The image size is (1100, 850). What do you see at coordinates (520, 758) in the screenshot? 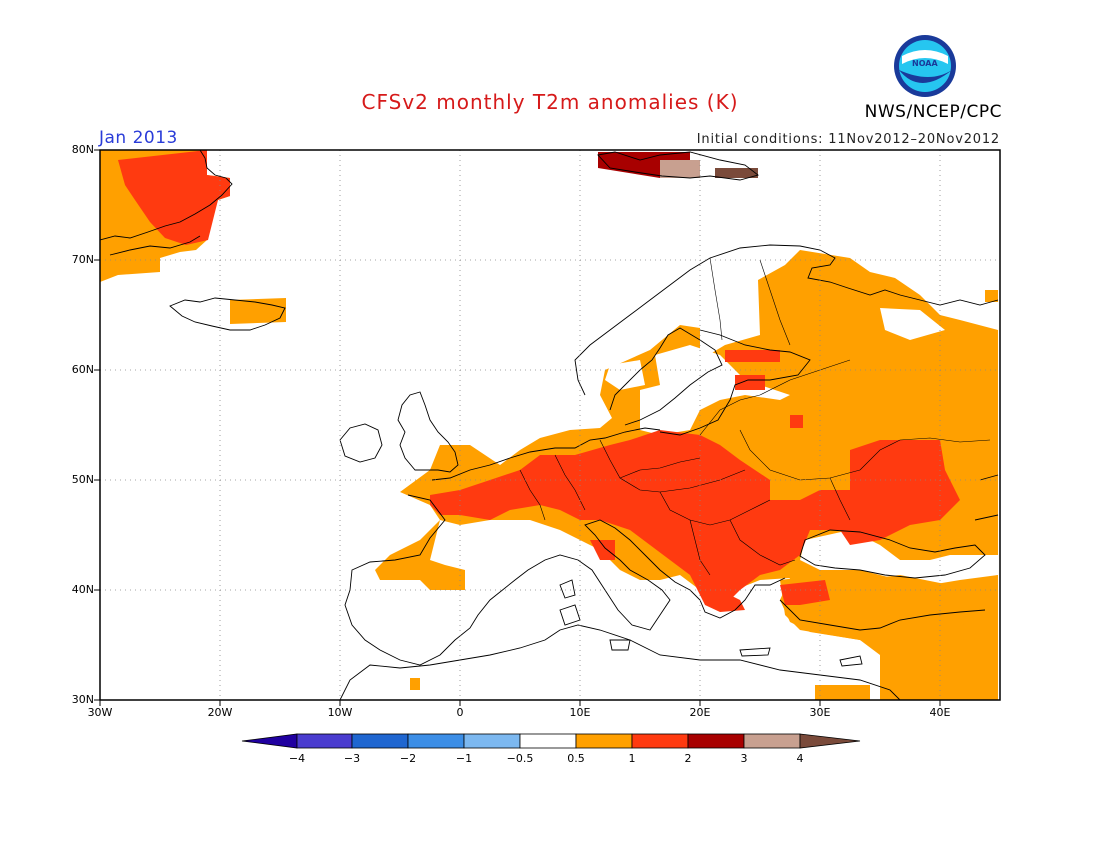
I see `colorbar-label: −0.5` at bounding box center [520, 758].